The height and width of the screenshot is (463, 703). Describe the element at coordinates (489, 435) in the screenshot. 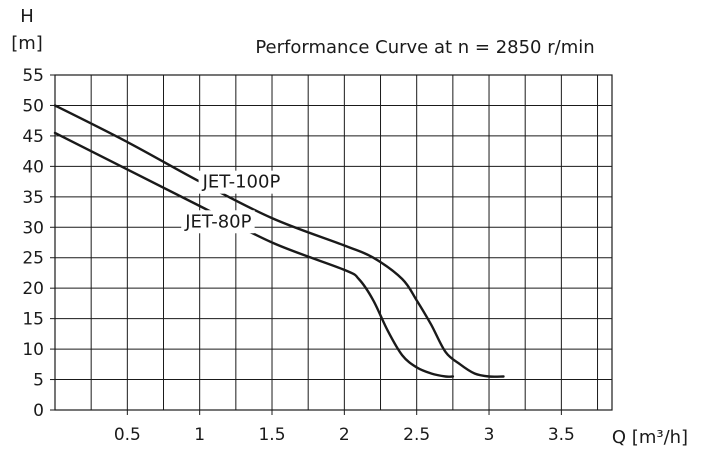

I see `x-tick-label: 3` at that location.